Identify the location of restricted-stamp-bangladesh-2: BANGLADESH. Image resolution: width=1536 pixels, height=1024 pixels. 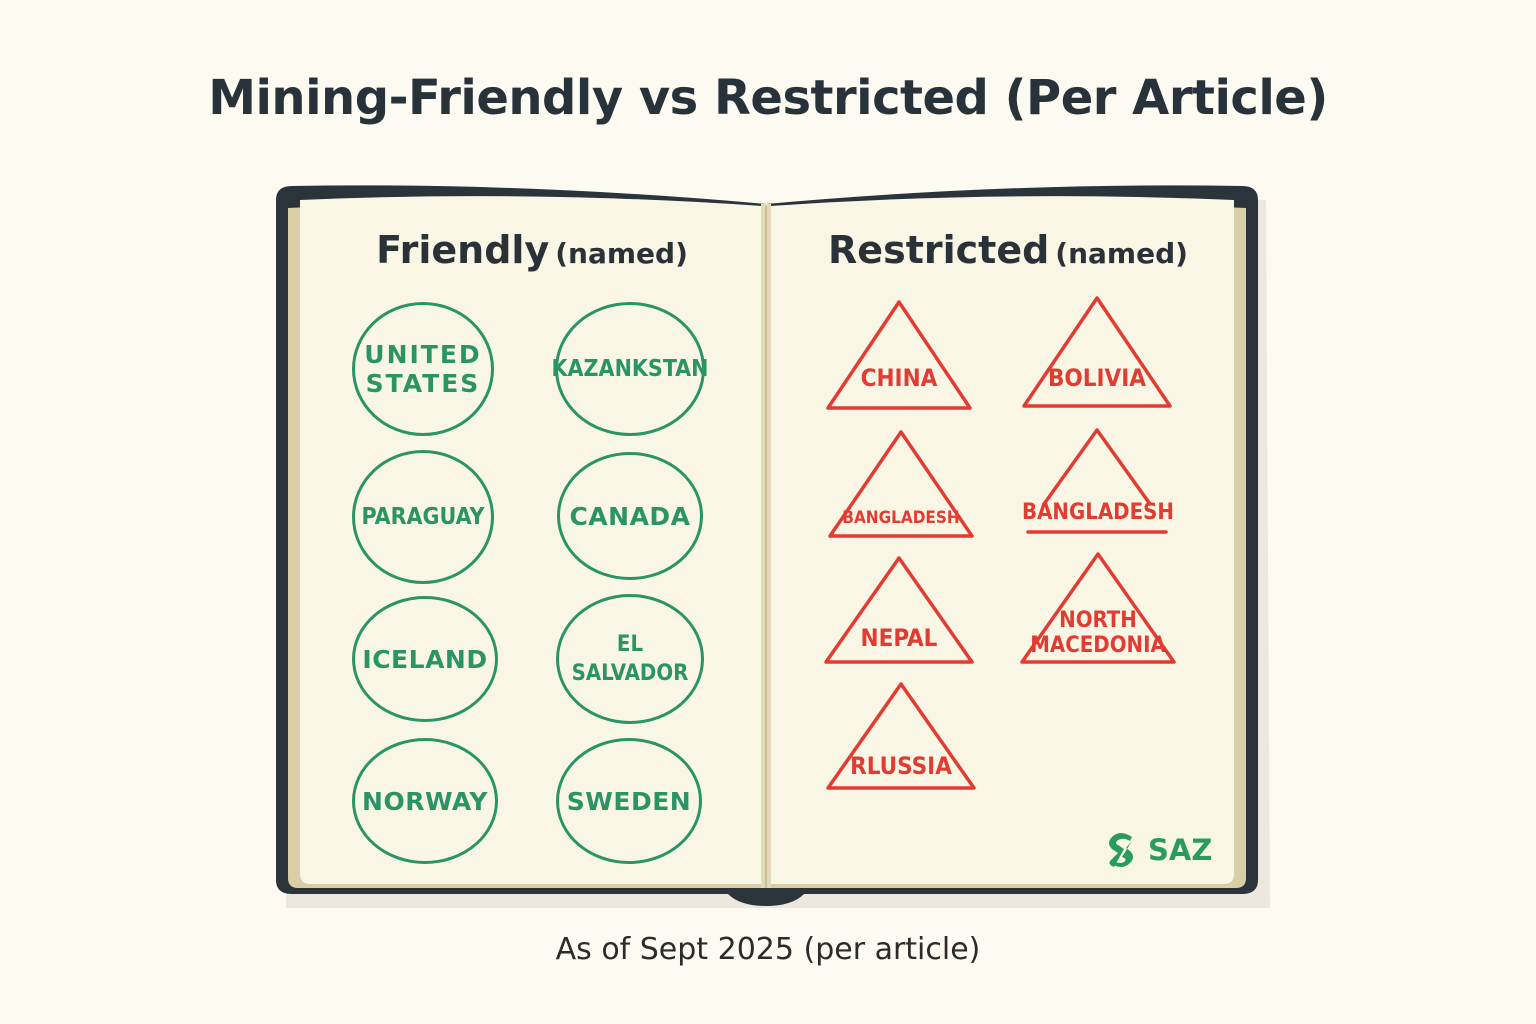
(1098, 482).